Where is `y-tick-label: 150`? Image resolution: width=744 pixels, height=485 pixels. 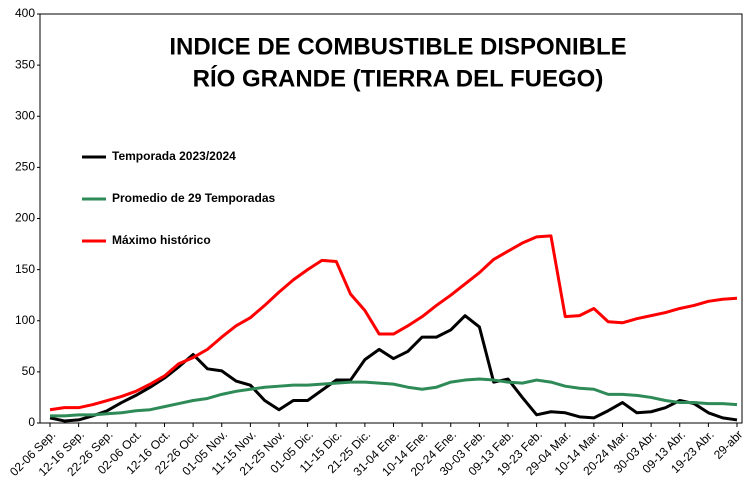 y-tick-label: 150 is located at coordinates (25, 269).